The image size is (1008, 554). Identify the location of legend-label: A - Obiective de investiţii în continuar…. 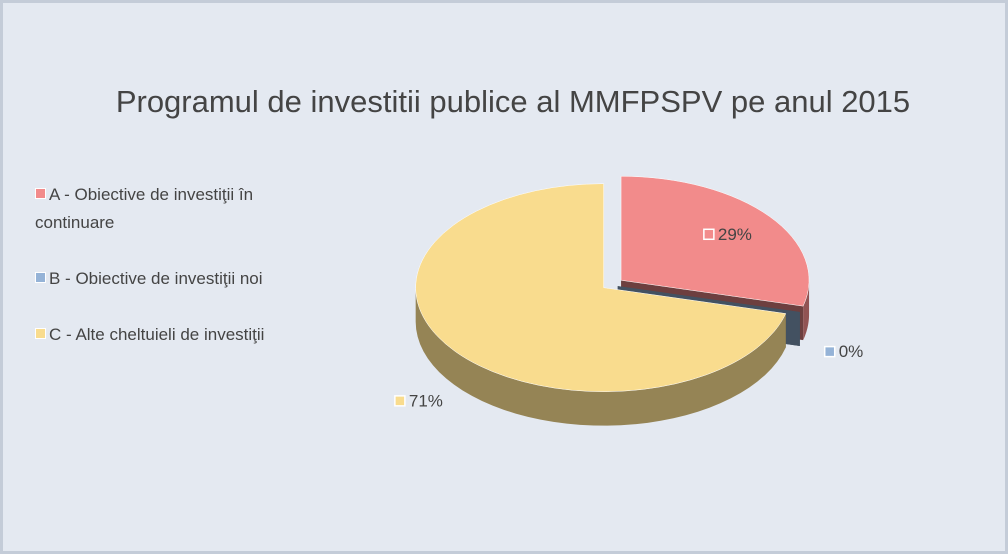
(144, 208).